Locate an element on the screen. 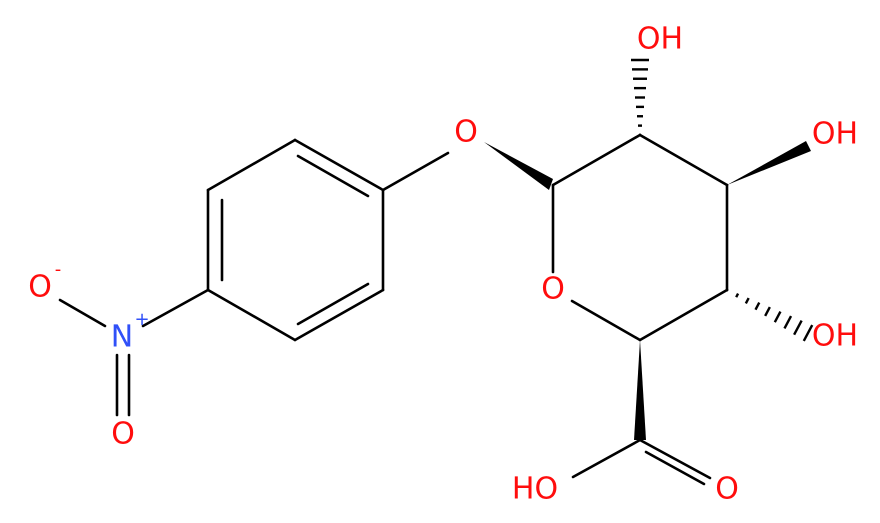  atom-charge: + is located at coordinates (141, 319).